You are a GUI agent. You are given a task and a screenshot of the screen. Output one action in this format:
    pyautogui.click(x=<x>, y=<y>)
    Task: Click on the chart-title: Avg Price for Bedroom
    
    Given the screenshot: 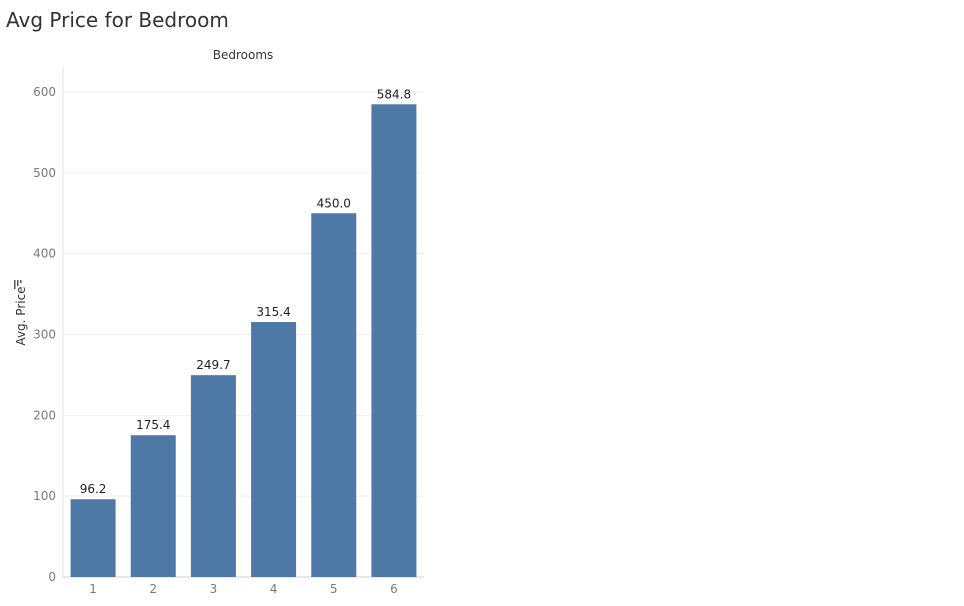 What is the action you would take?
    pyautogui.click(x=117, y=20)
    